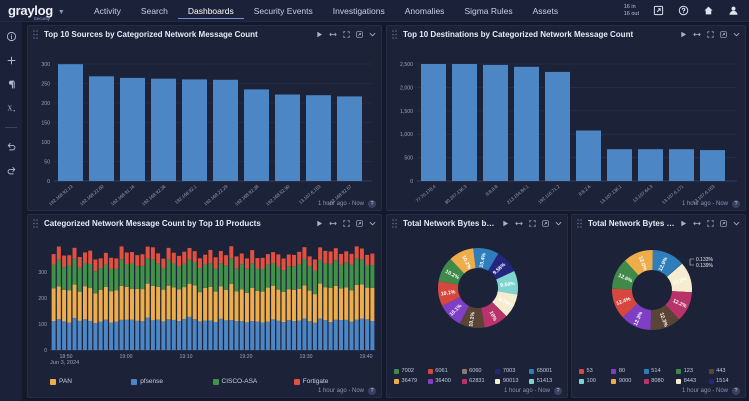  What do you see at coordinates (11, 108) in the screenshot?
I see `formula-icon: X` at bounding box center [11, 108].